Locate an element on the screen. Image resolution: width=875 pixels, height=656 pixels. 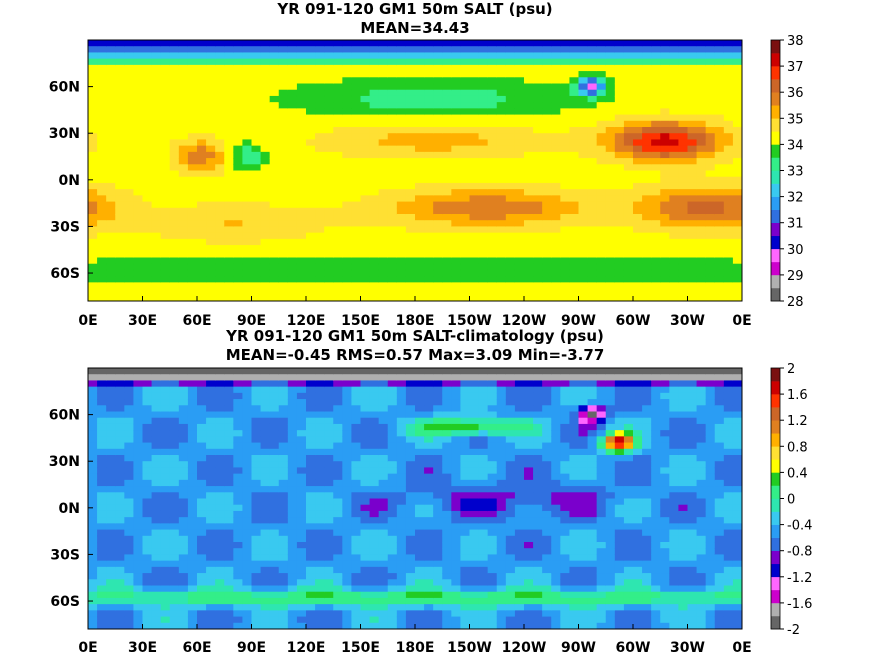
y-tick-label: 0N is located at coordinates (69, 181).